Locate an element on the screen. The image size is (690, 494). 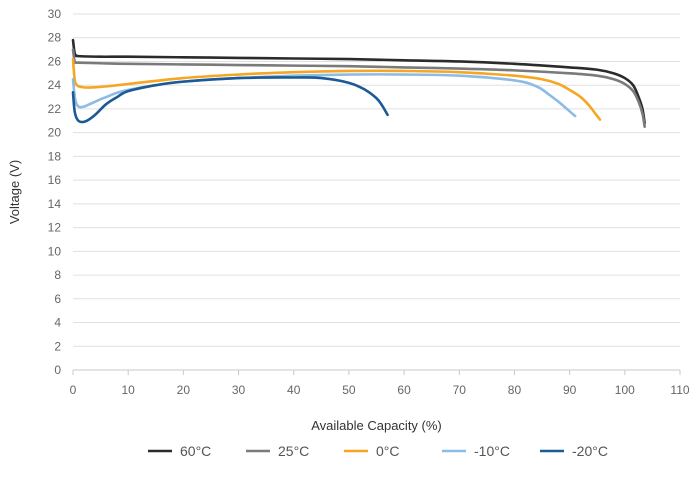
legend-item-1: 25°C is located at coordinates (277, 451).